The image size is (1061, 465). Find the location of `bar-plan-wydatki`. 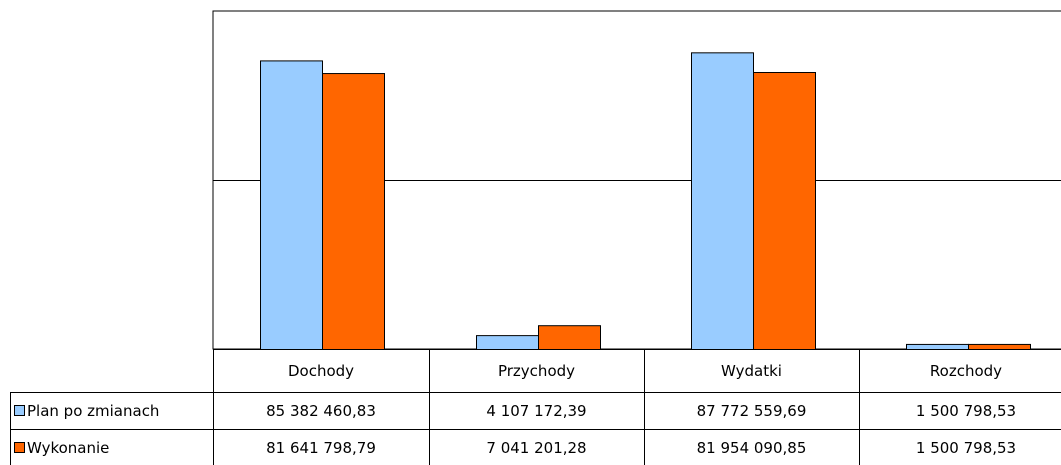

bar-plan-wydatki is located at coordinates (722, 201).